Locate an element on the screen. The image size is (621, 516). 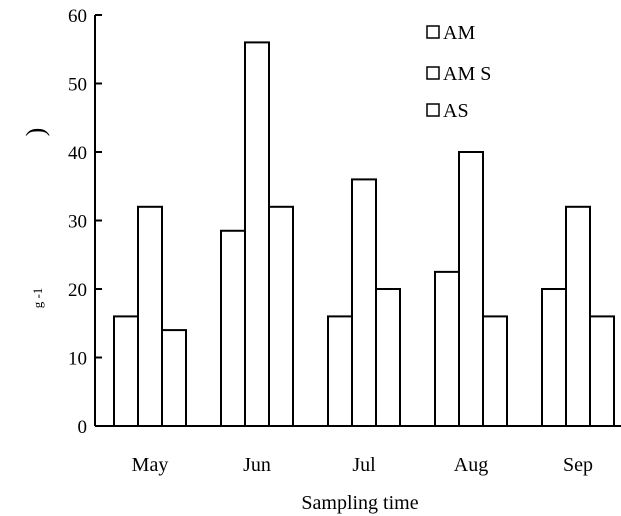
bar-jun-as is located at coordinates (281, 316).